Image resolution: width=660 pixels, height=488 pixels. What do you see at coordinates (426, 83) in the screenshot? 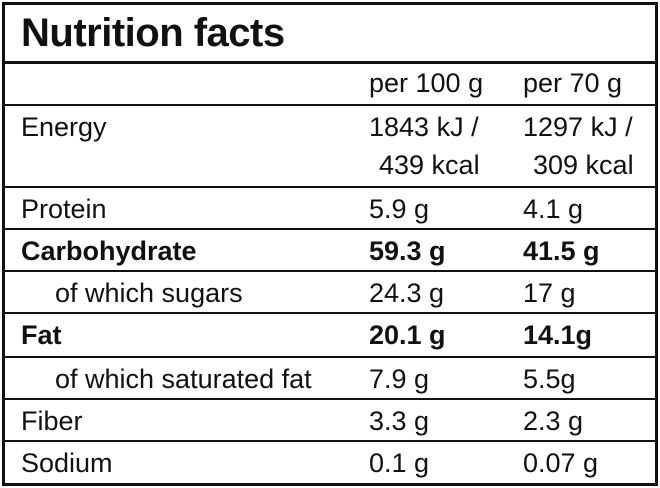
I see `column-header-per-100g: per 100 g` at bounding box center [426, 83].